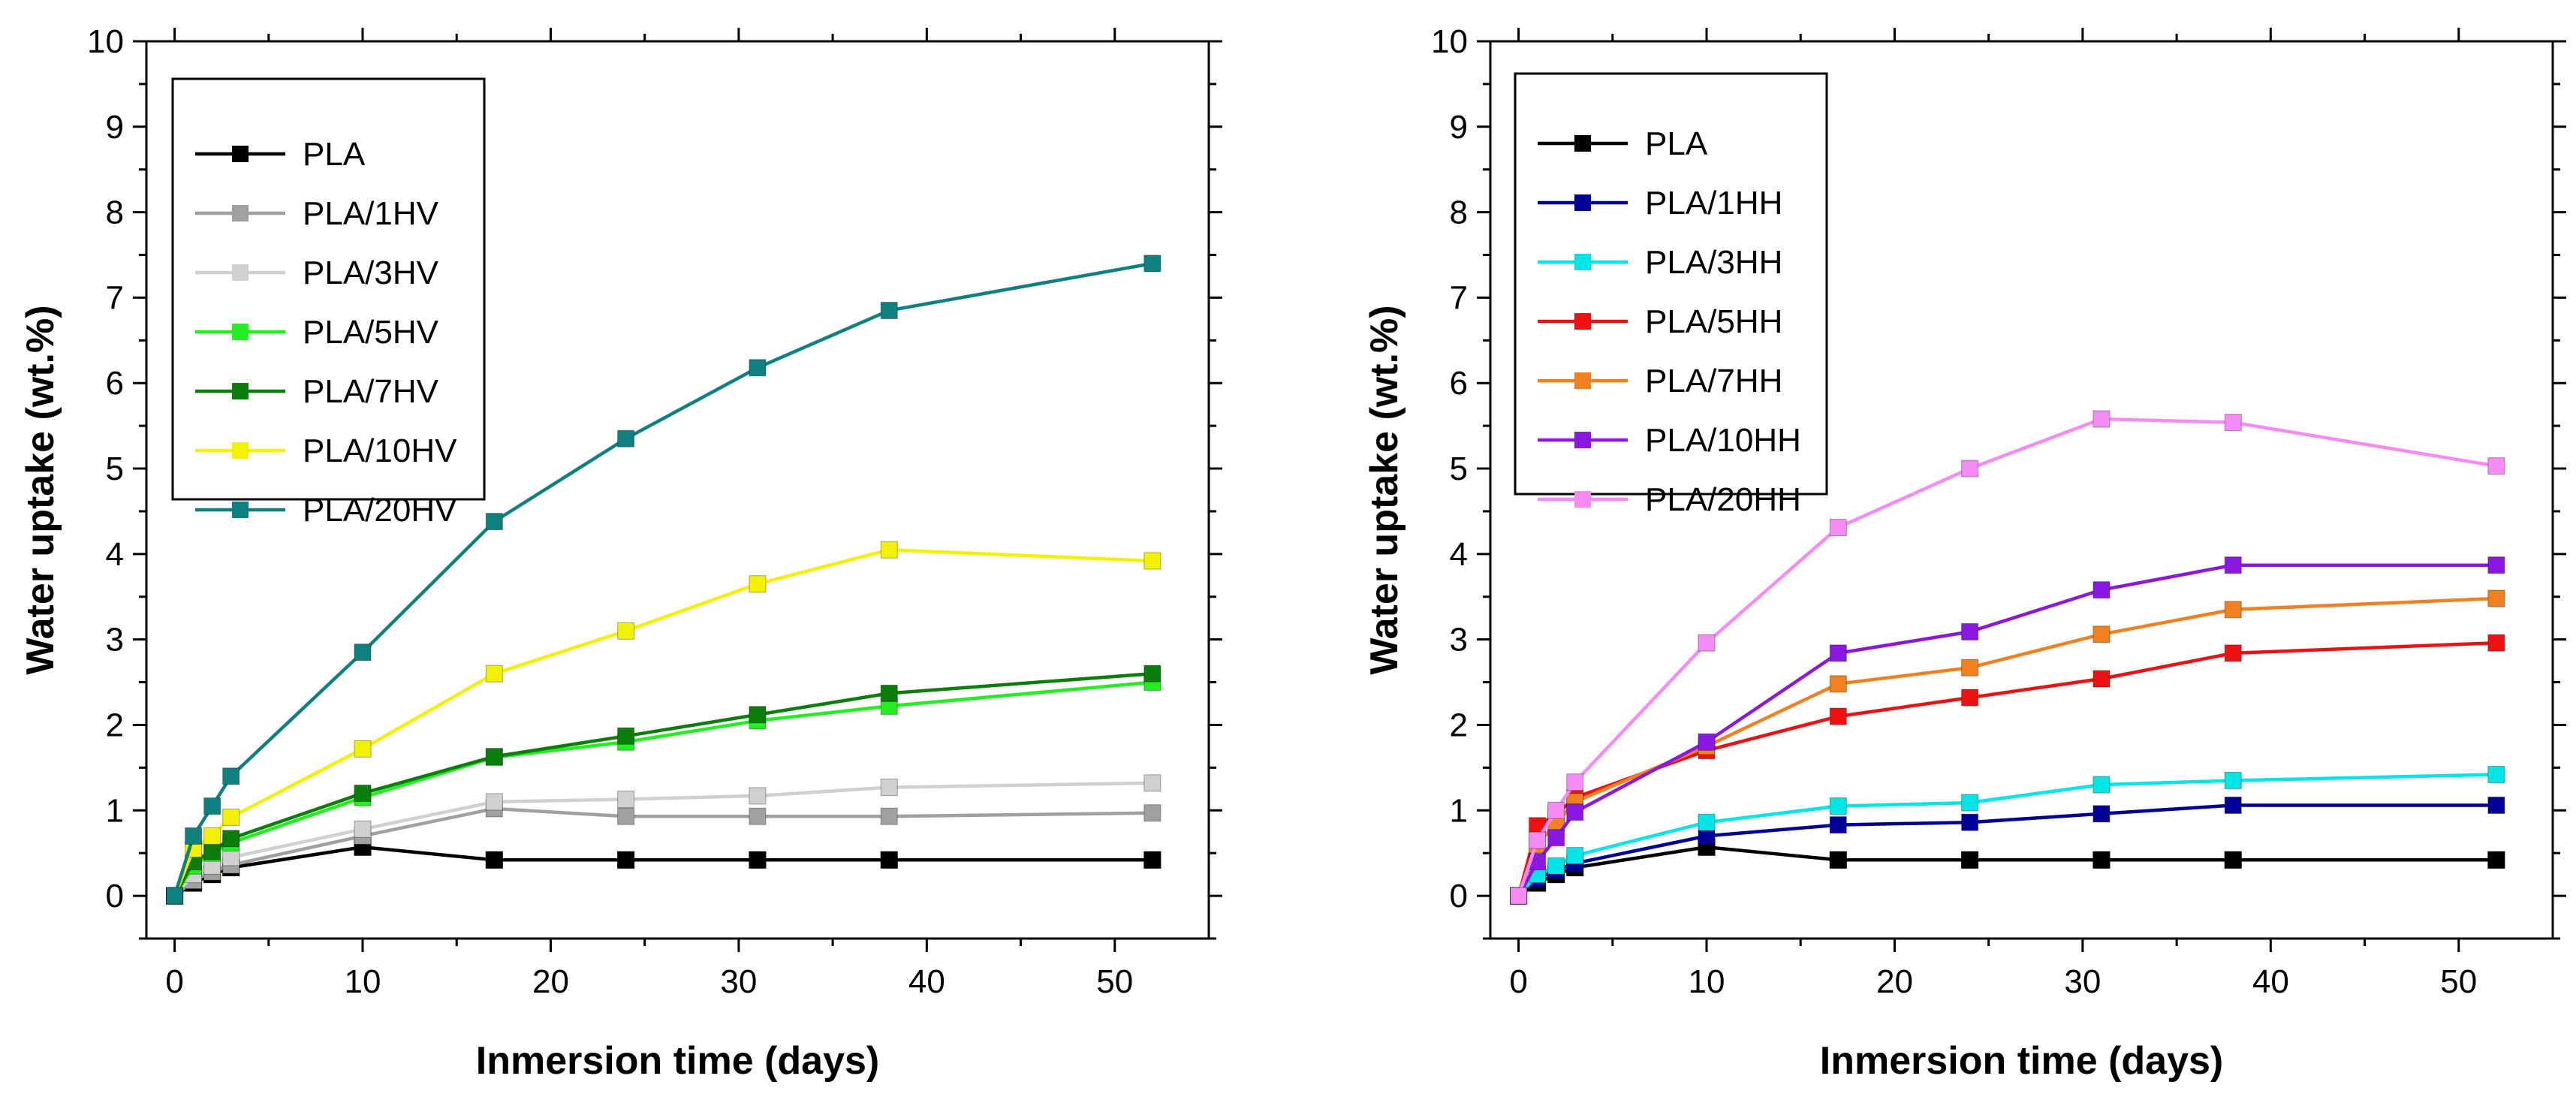  Describe the element at coordinates (1894, 981) in the screenshot. I see `x-tick-label: 20` at that location.